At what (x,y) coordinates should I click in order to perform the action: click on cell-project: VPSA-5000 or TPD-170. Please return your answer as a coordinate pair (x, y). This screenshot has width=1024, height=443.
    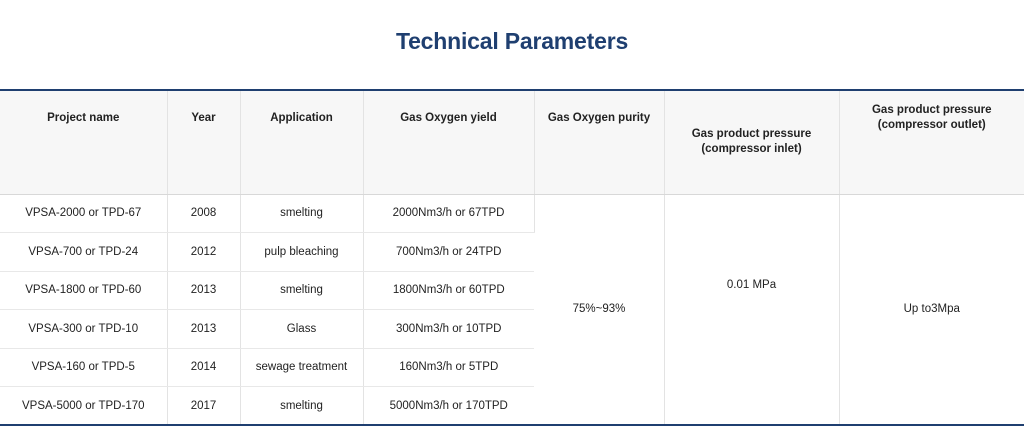
    Looking at the image, I should click on (84, 406).